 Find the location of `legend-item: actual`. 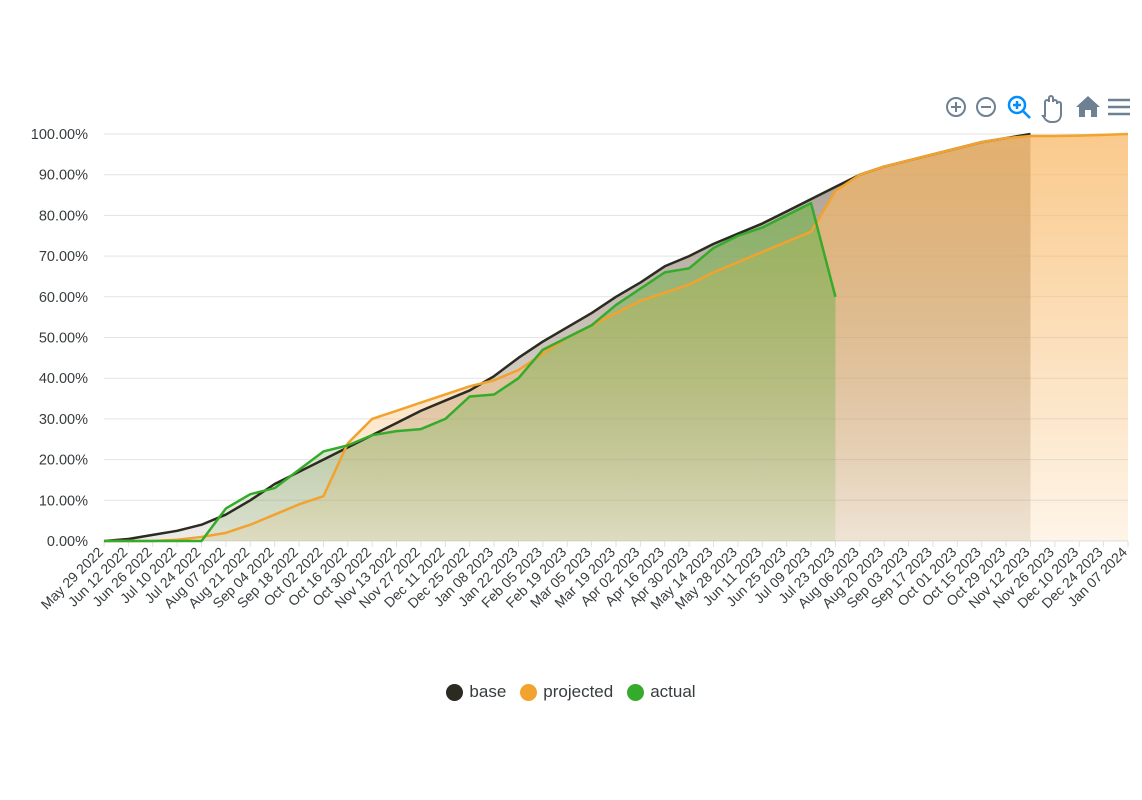

legend-item: actual is located at coordinates (661, 692).